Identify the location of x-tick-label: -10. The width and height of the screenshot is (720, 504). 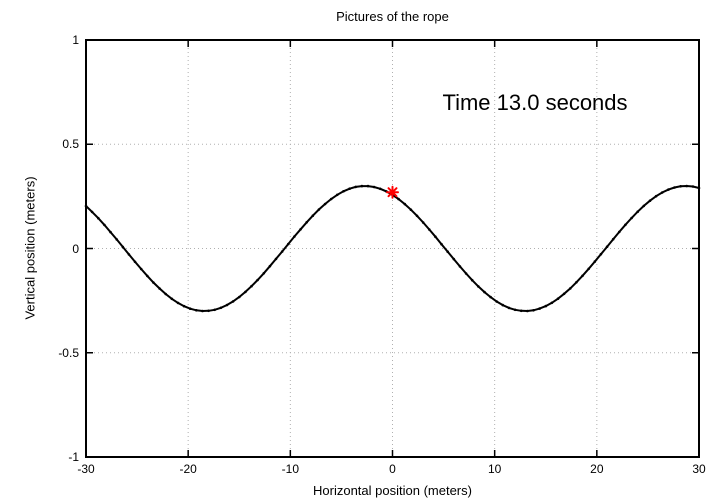
(290, 469).